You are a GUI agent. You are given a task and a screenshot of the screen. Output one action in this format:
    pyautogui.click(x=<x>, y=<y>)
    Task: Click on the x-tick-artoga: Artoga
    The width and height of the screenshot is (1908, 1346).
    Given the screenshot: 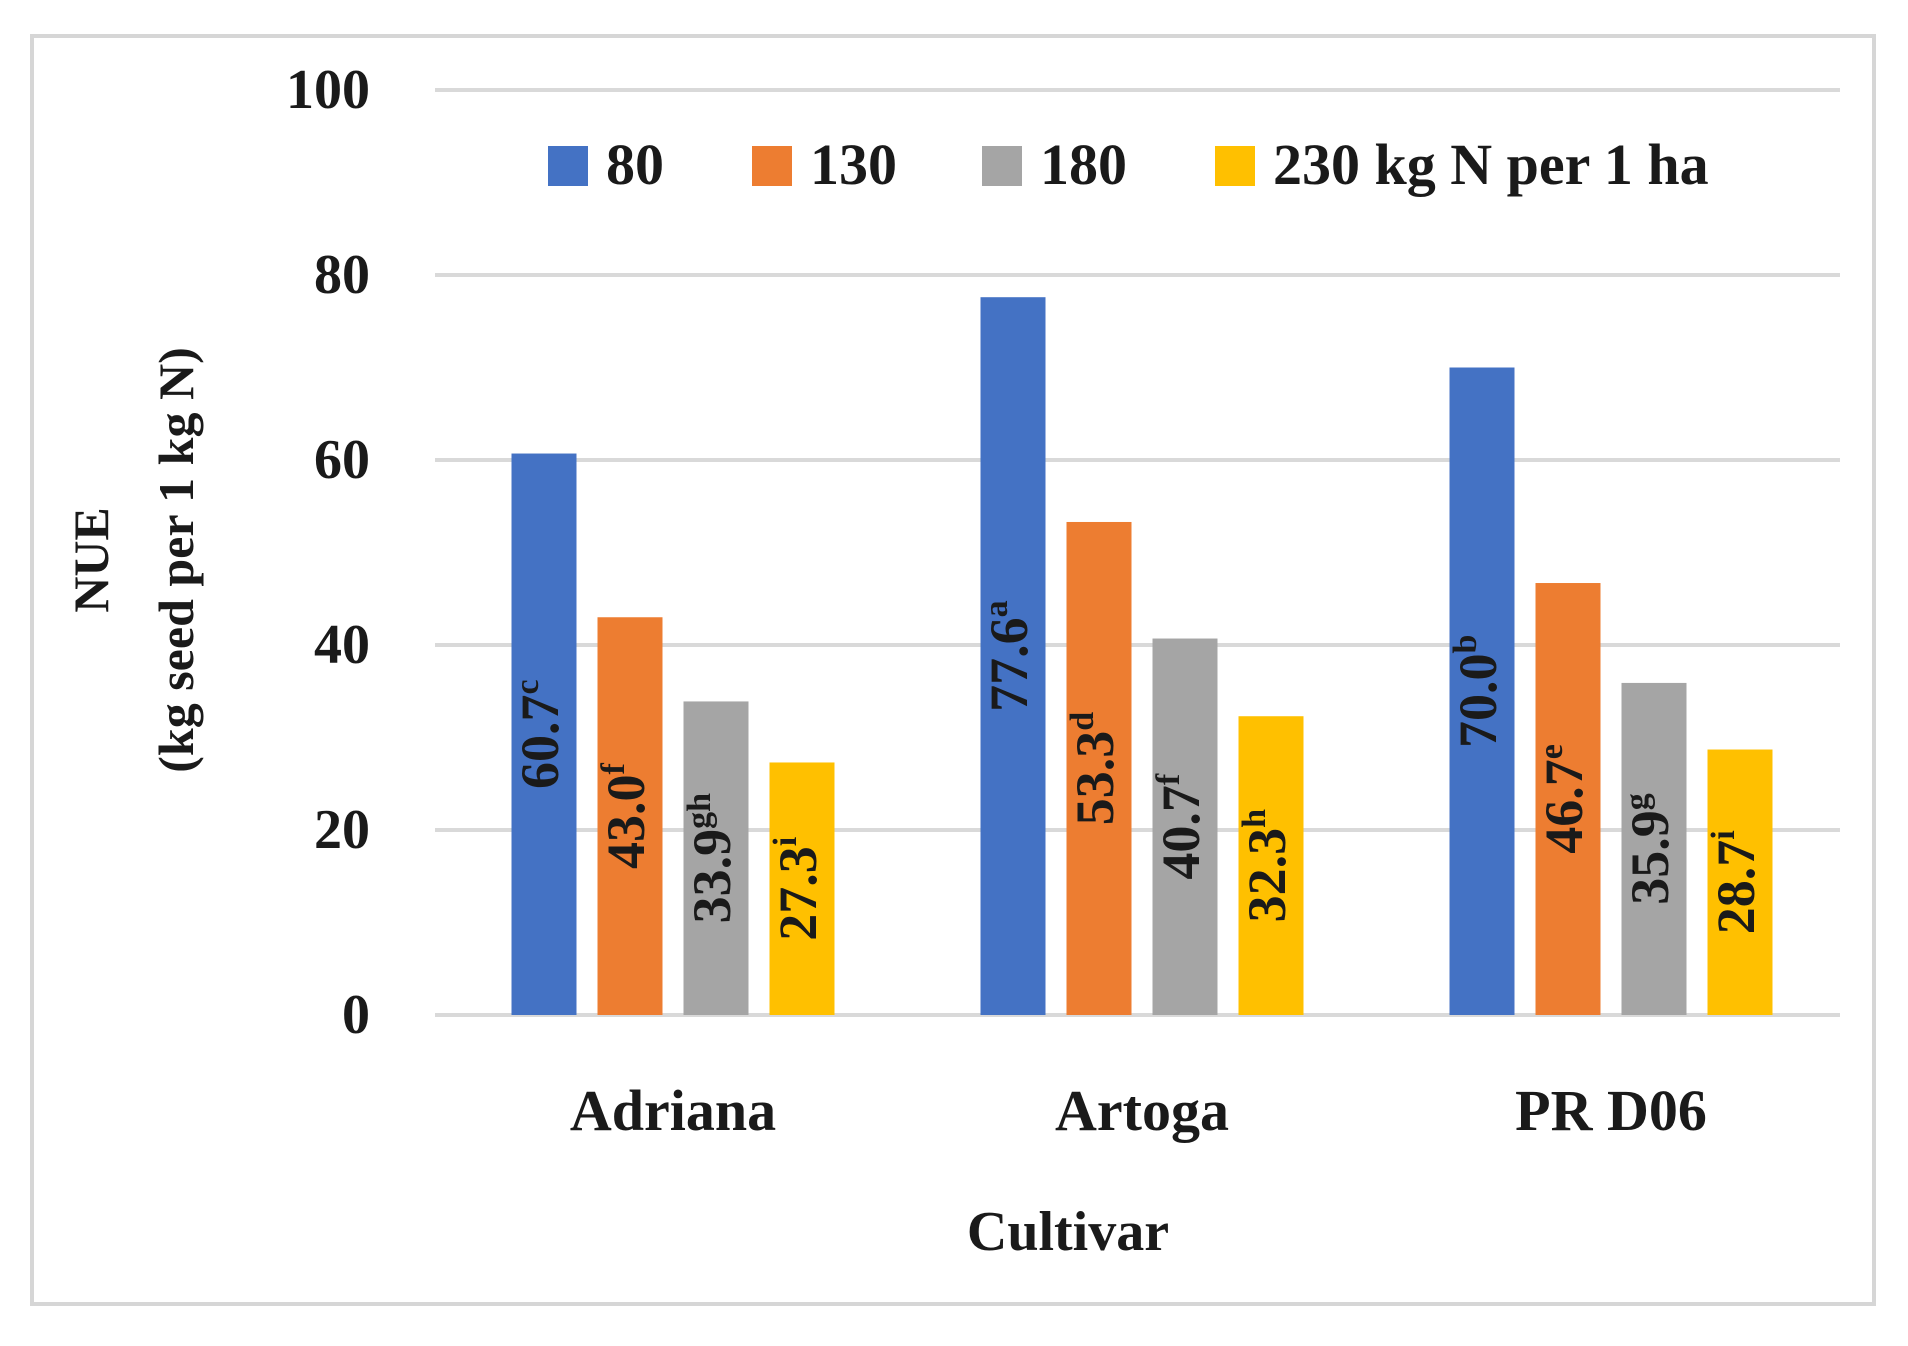 What is the action you would take?
    pyautogui.click(x=1142, y=1110)
    